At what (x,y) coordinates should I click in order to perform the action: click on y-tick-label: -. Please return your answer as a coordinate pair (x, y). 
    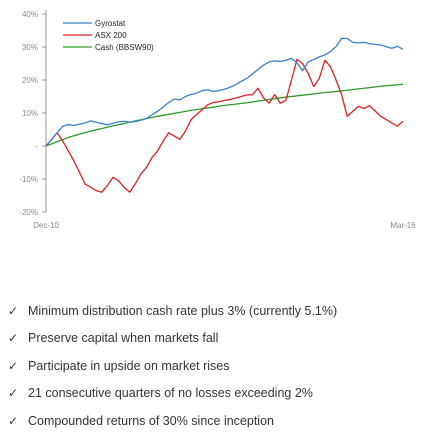
    Looking at the image, I should click on (36, 146).